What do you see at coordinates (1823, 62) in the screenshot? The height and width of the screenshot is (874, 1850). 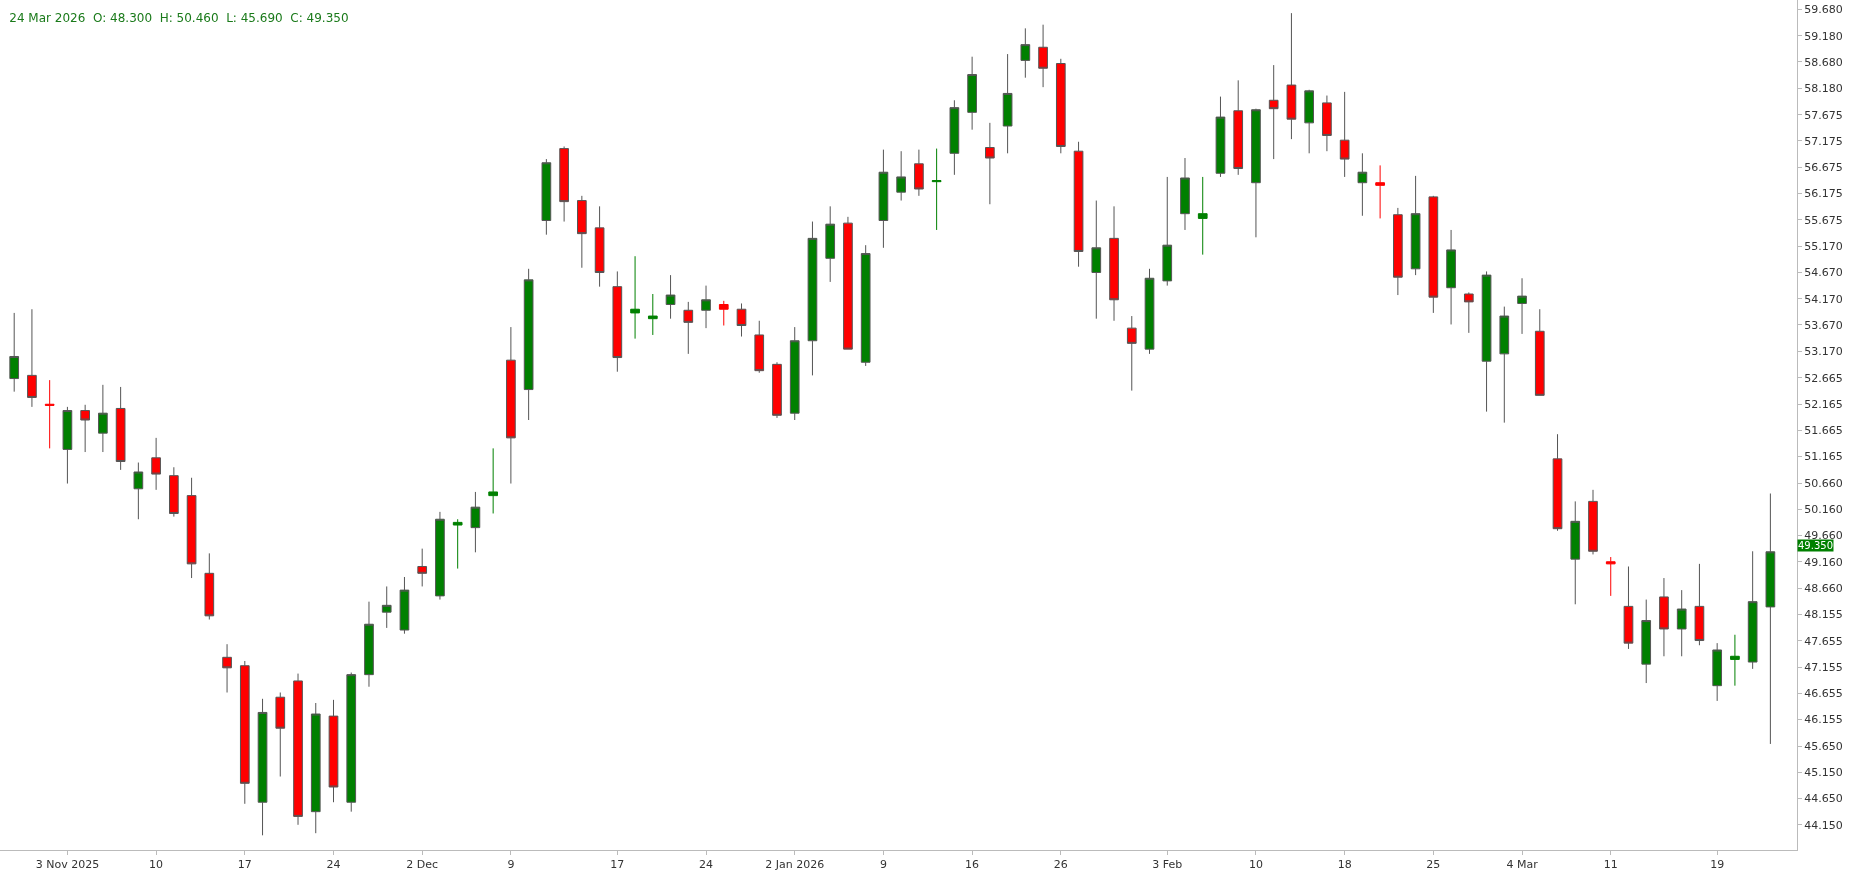 I see `y-tick-label: 58.680` at bounding box center [1823, 62].